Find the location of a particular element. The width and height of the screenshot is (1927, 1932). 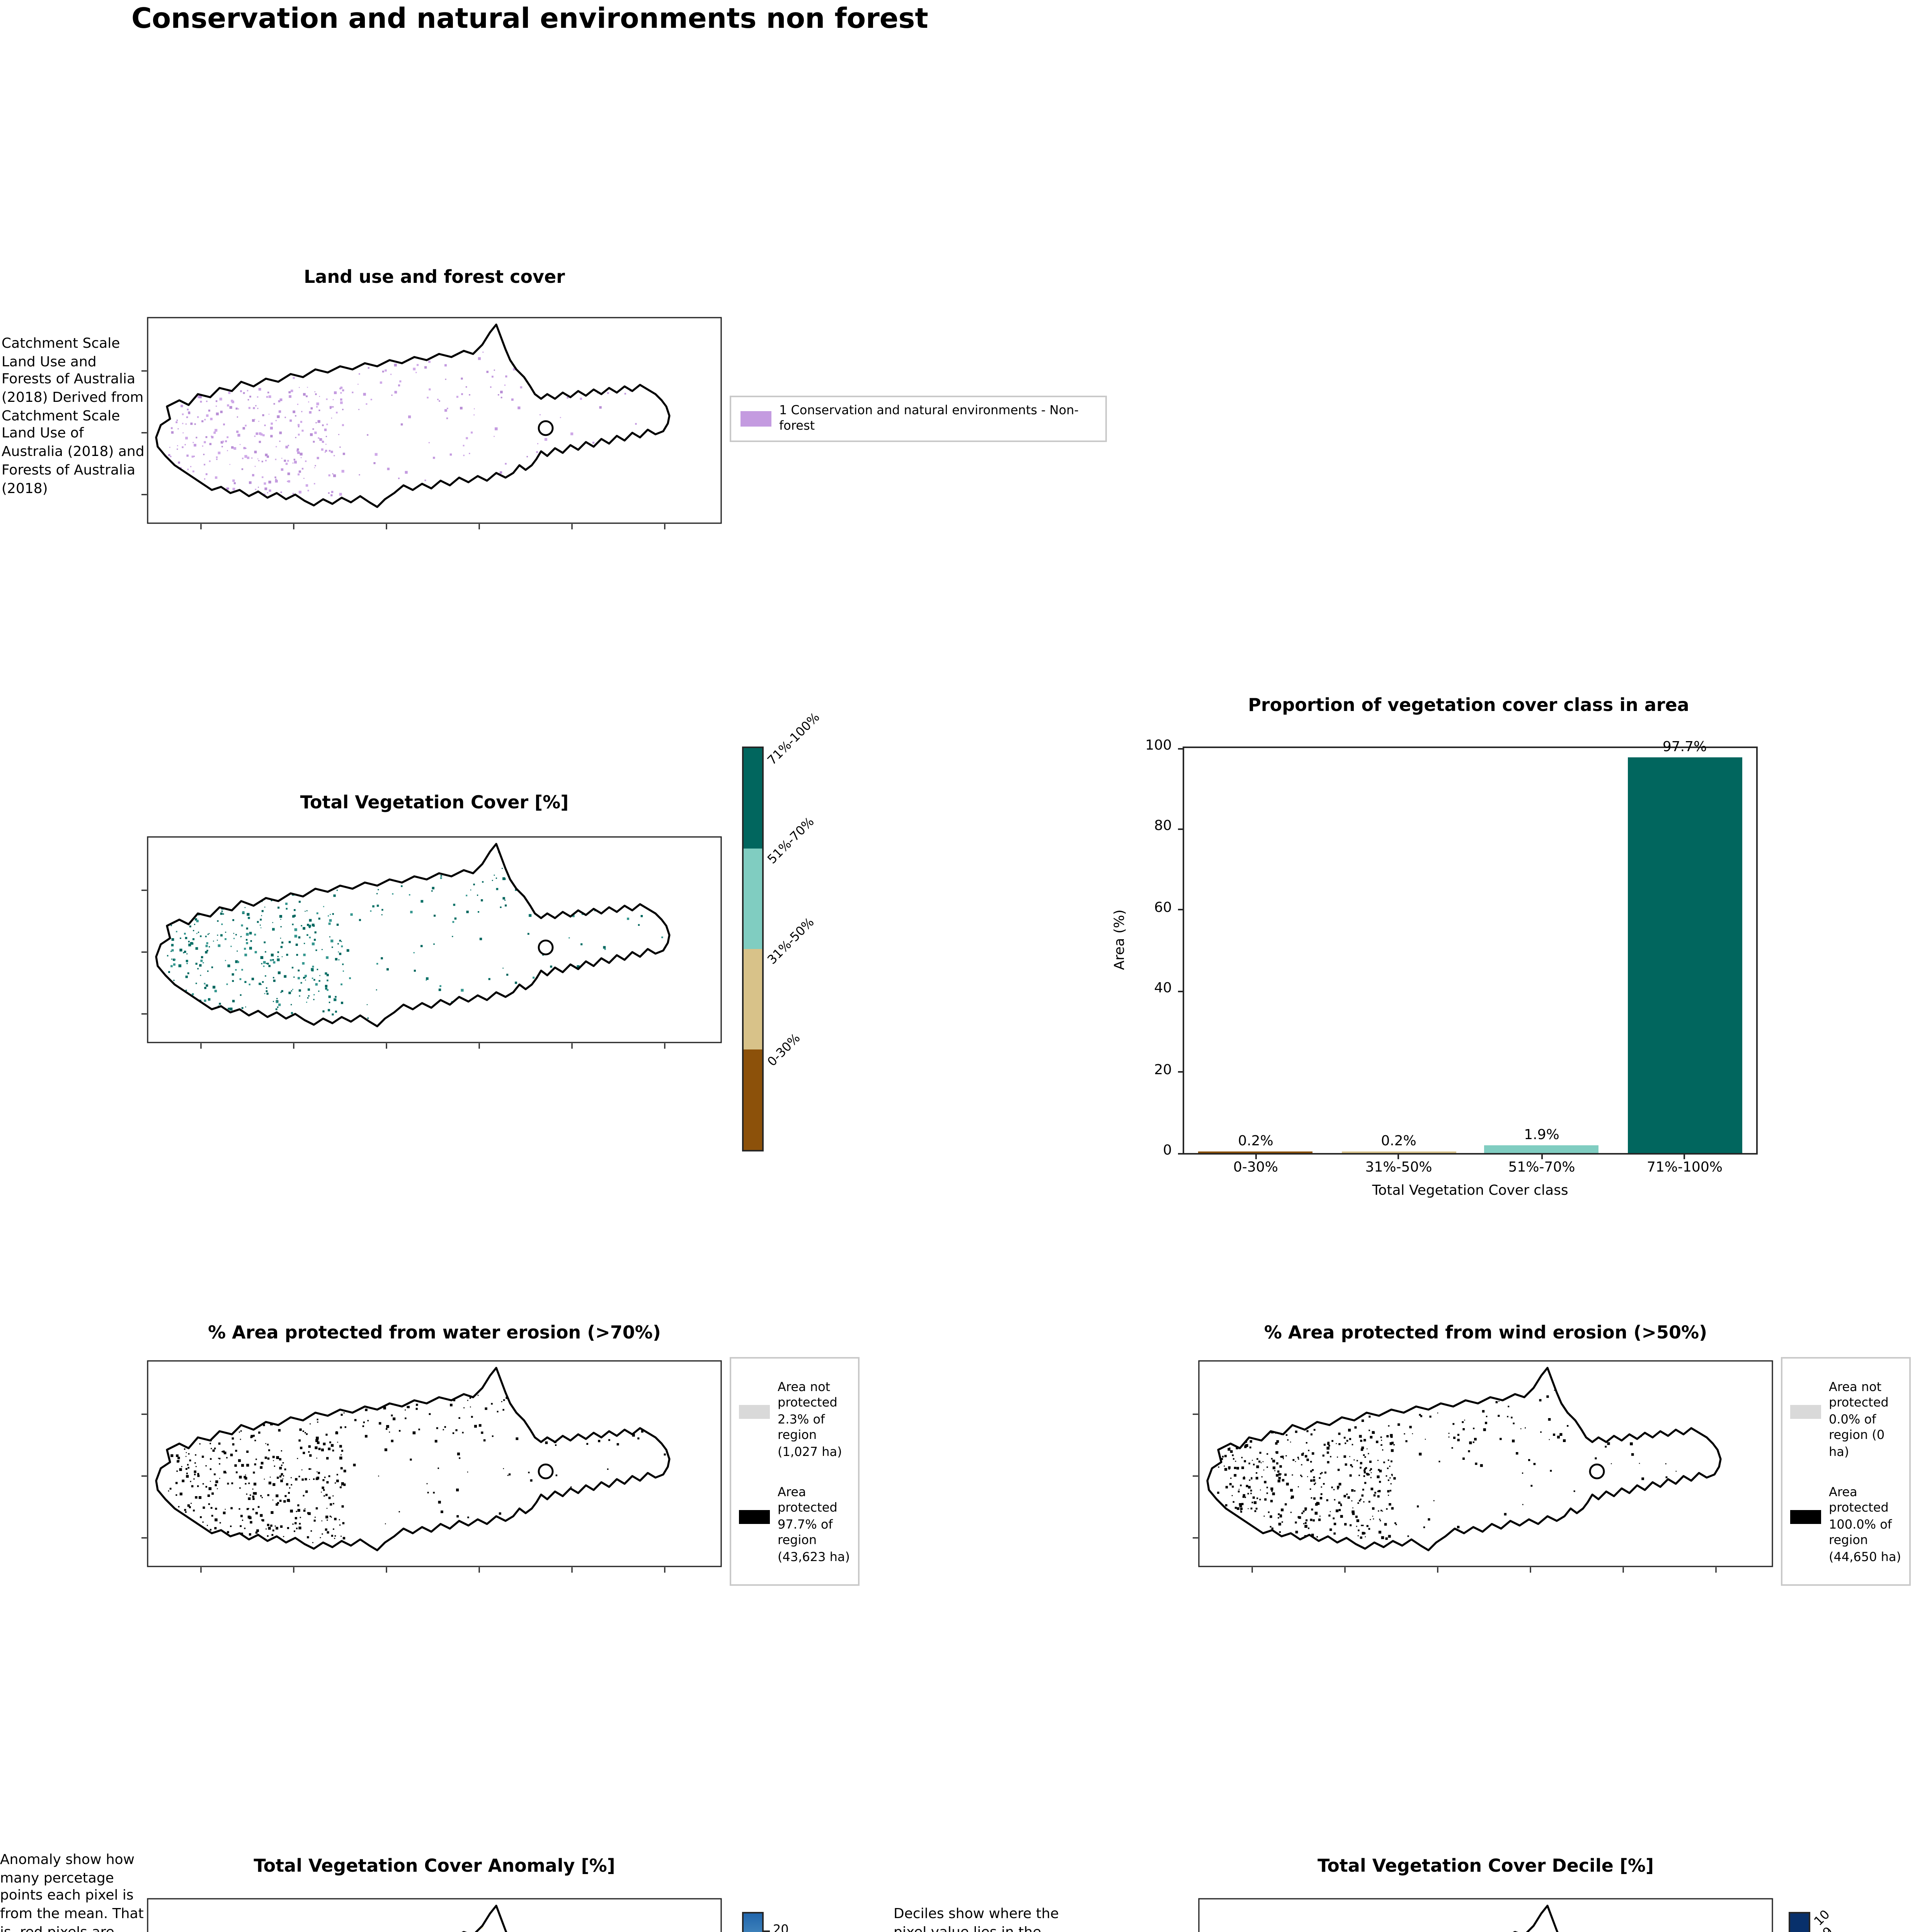

landuse-map is located at coordinates (431, 424).